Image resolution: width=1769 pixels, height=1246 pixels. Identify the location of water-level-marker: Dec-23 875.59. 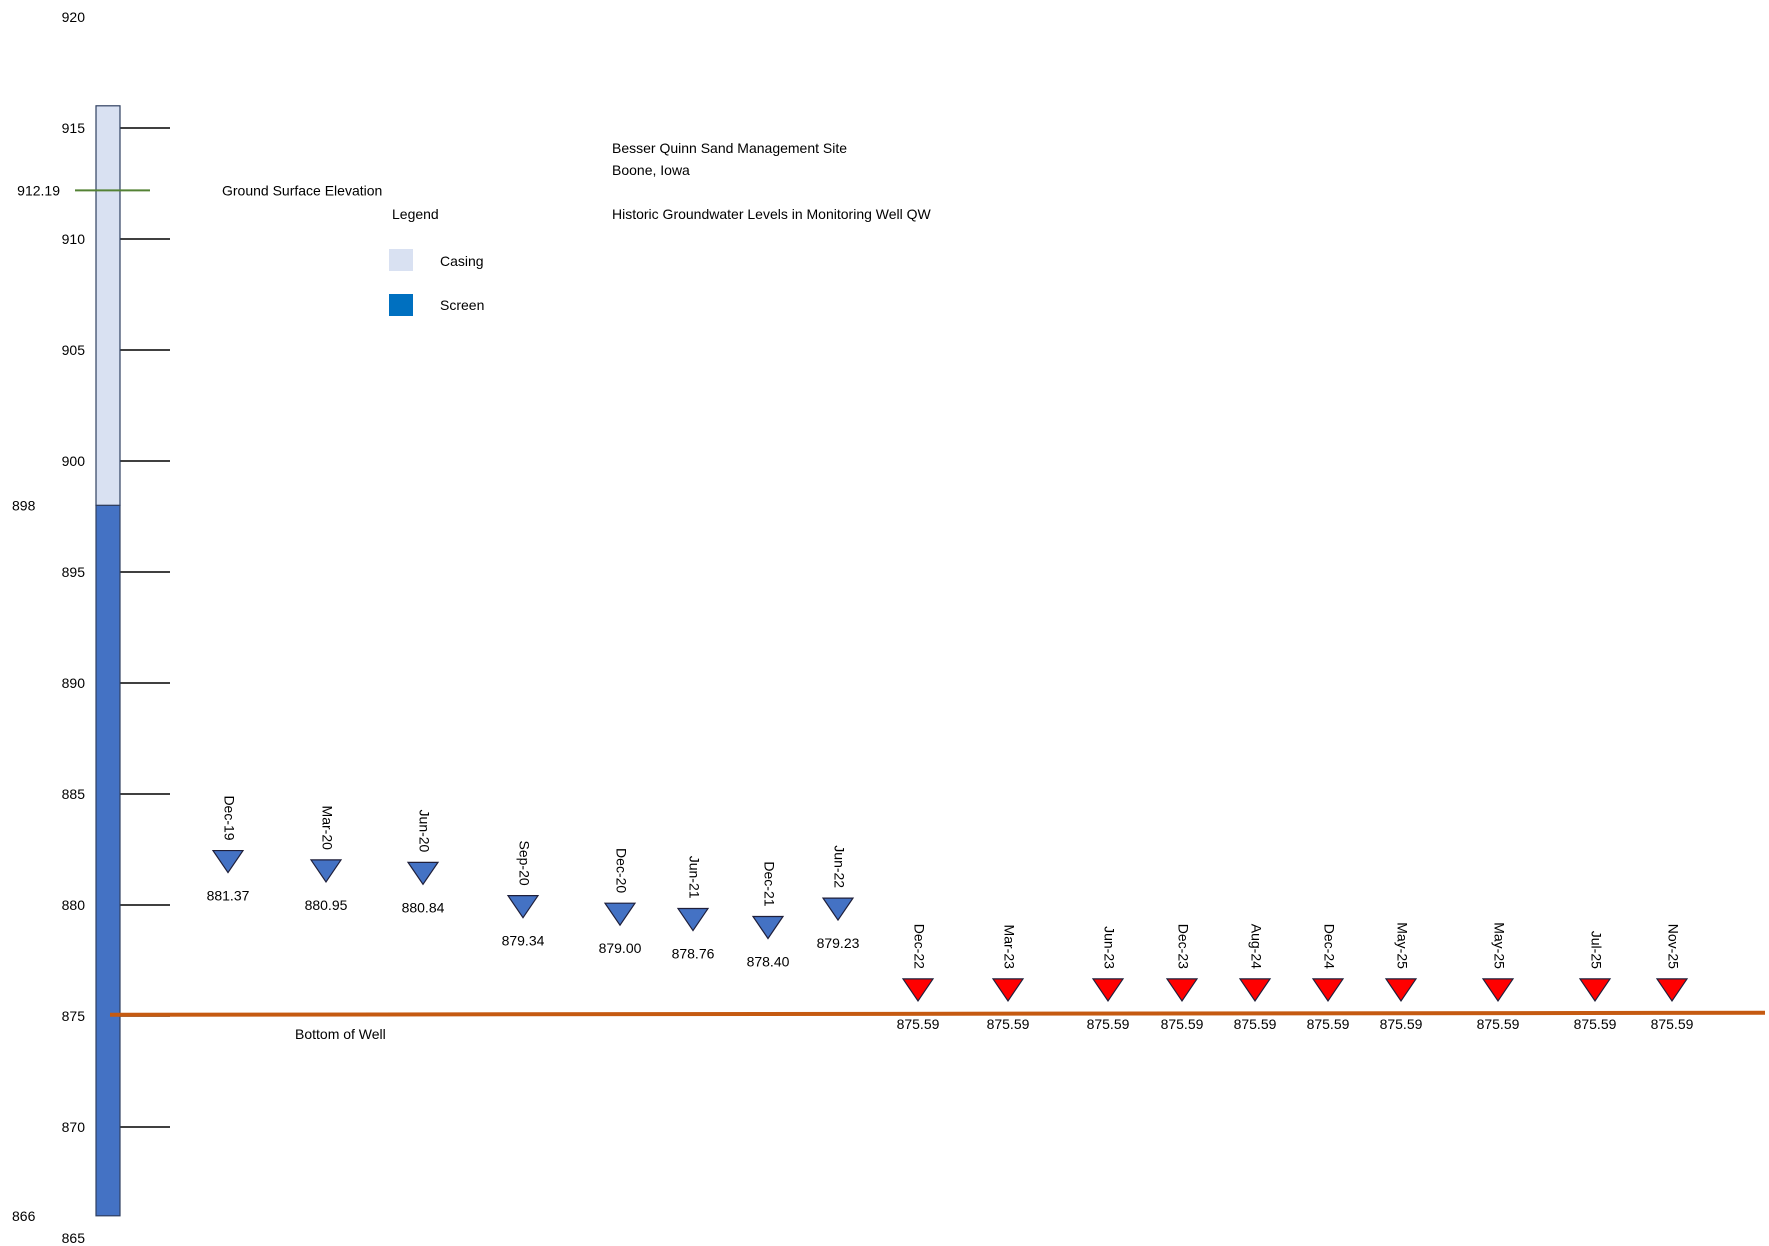
(1182, 978).